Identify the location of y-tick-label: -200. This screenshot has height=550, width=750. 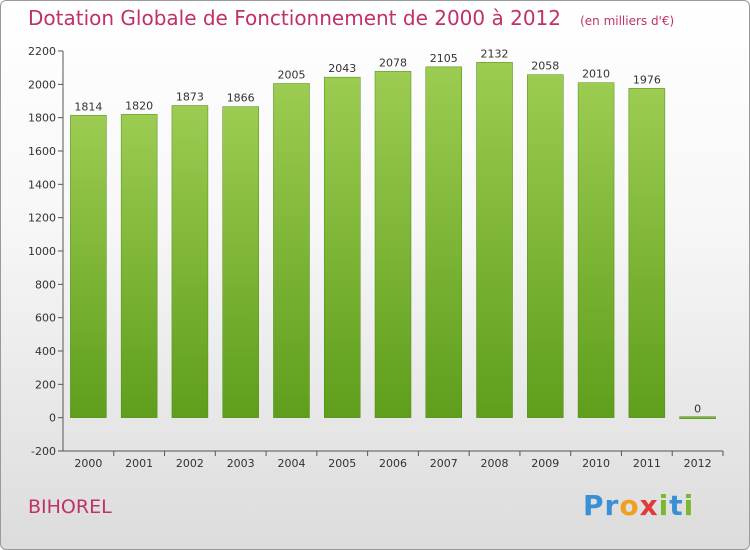
(43, 451).